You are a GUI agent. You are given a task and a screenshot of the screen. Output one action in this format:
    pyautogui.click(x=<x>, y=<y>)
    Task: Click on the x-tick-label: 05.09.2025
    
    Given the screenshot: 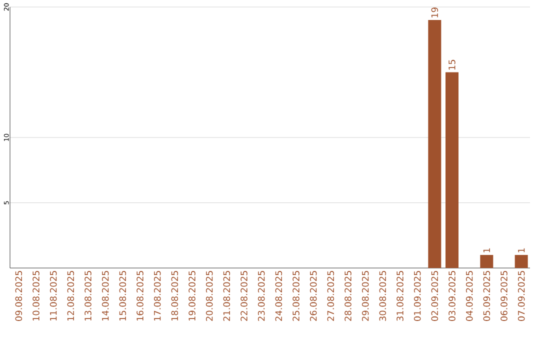 What is the action you would take?
    pyautogui.click(x=486, y=295)
    